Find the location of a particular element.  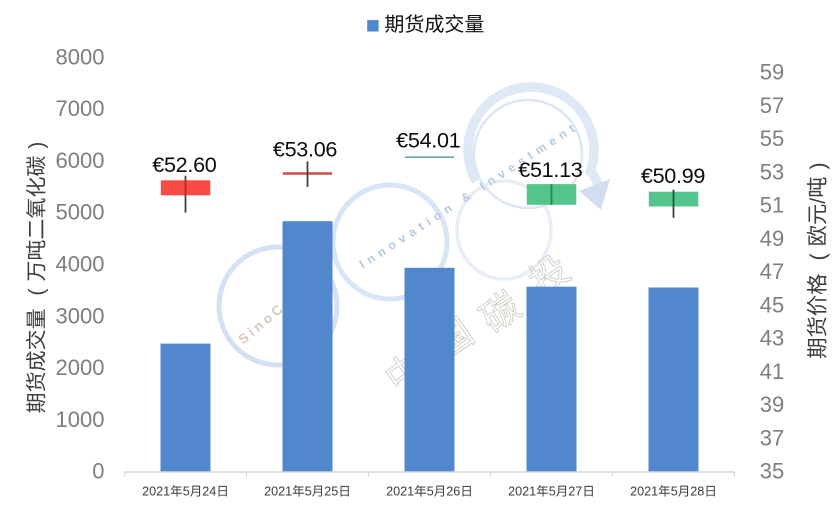

svg-text: 55 is located at coordinates (772, 138).